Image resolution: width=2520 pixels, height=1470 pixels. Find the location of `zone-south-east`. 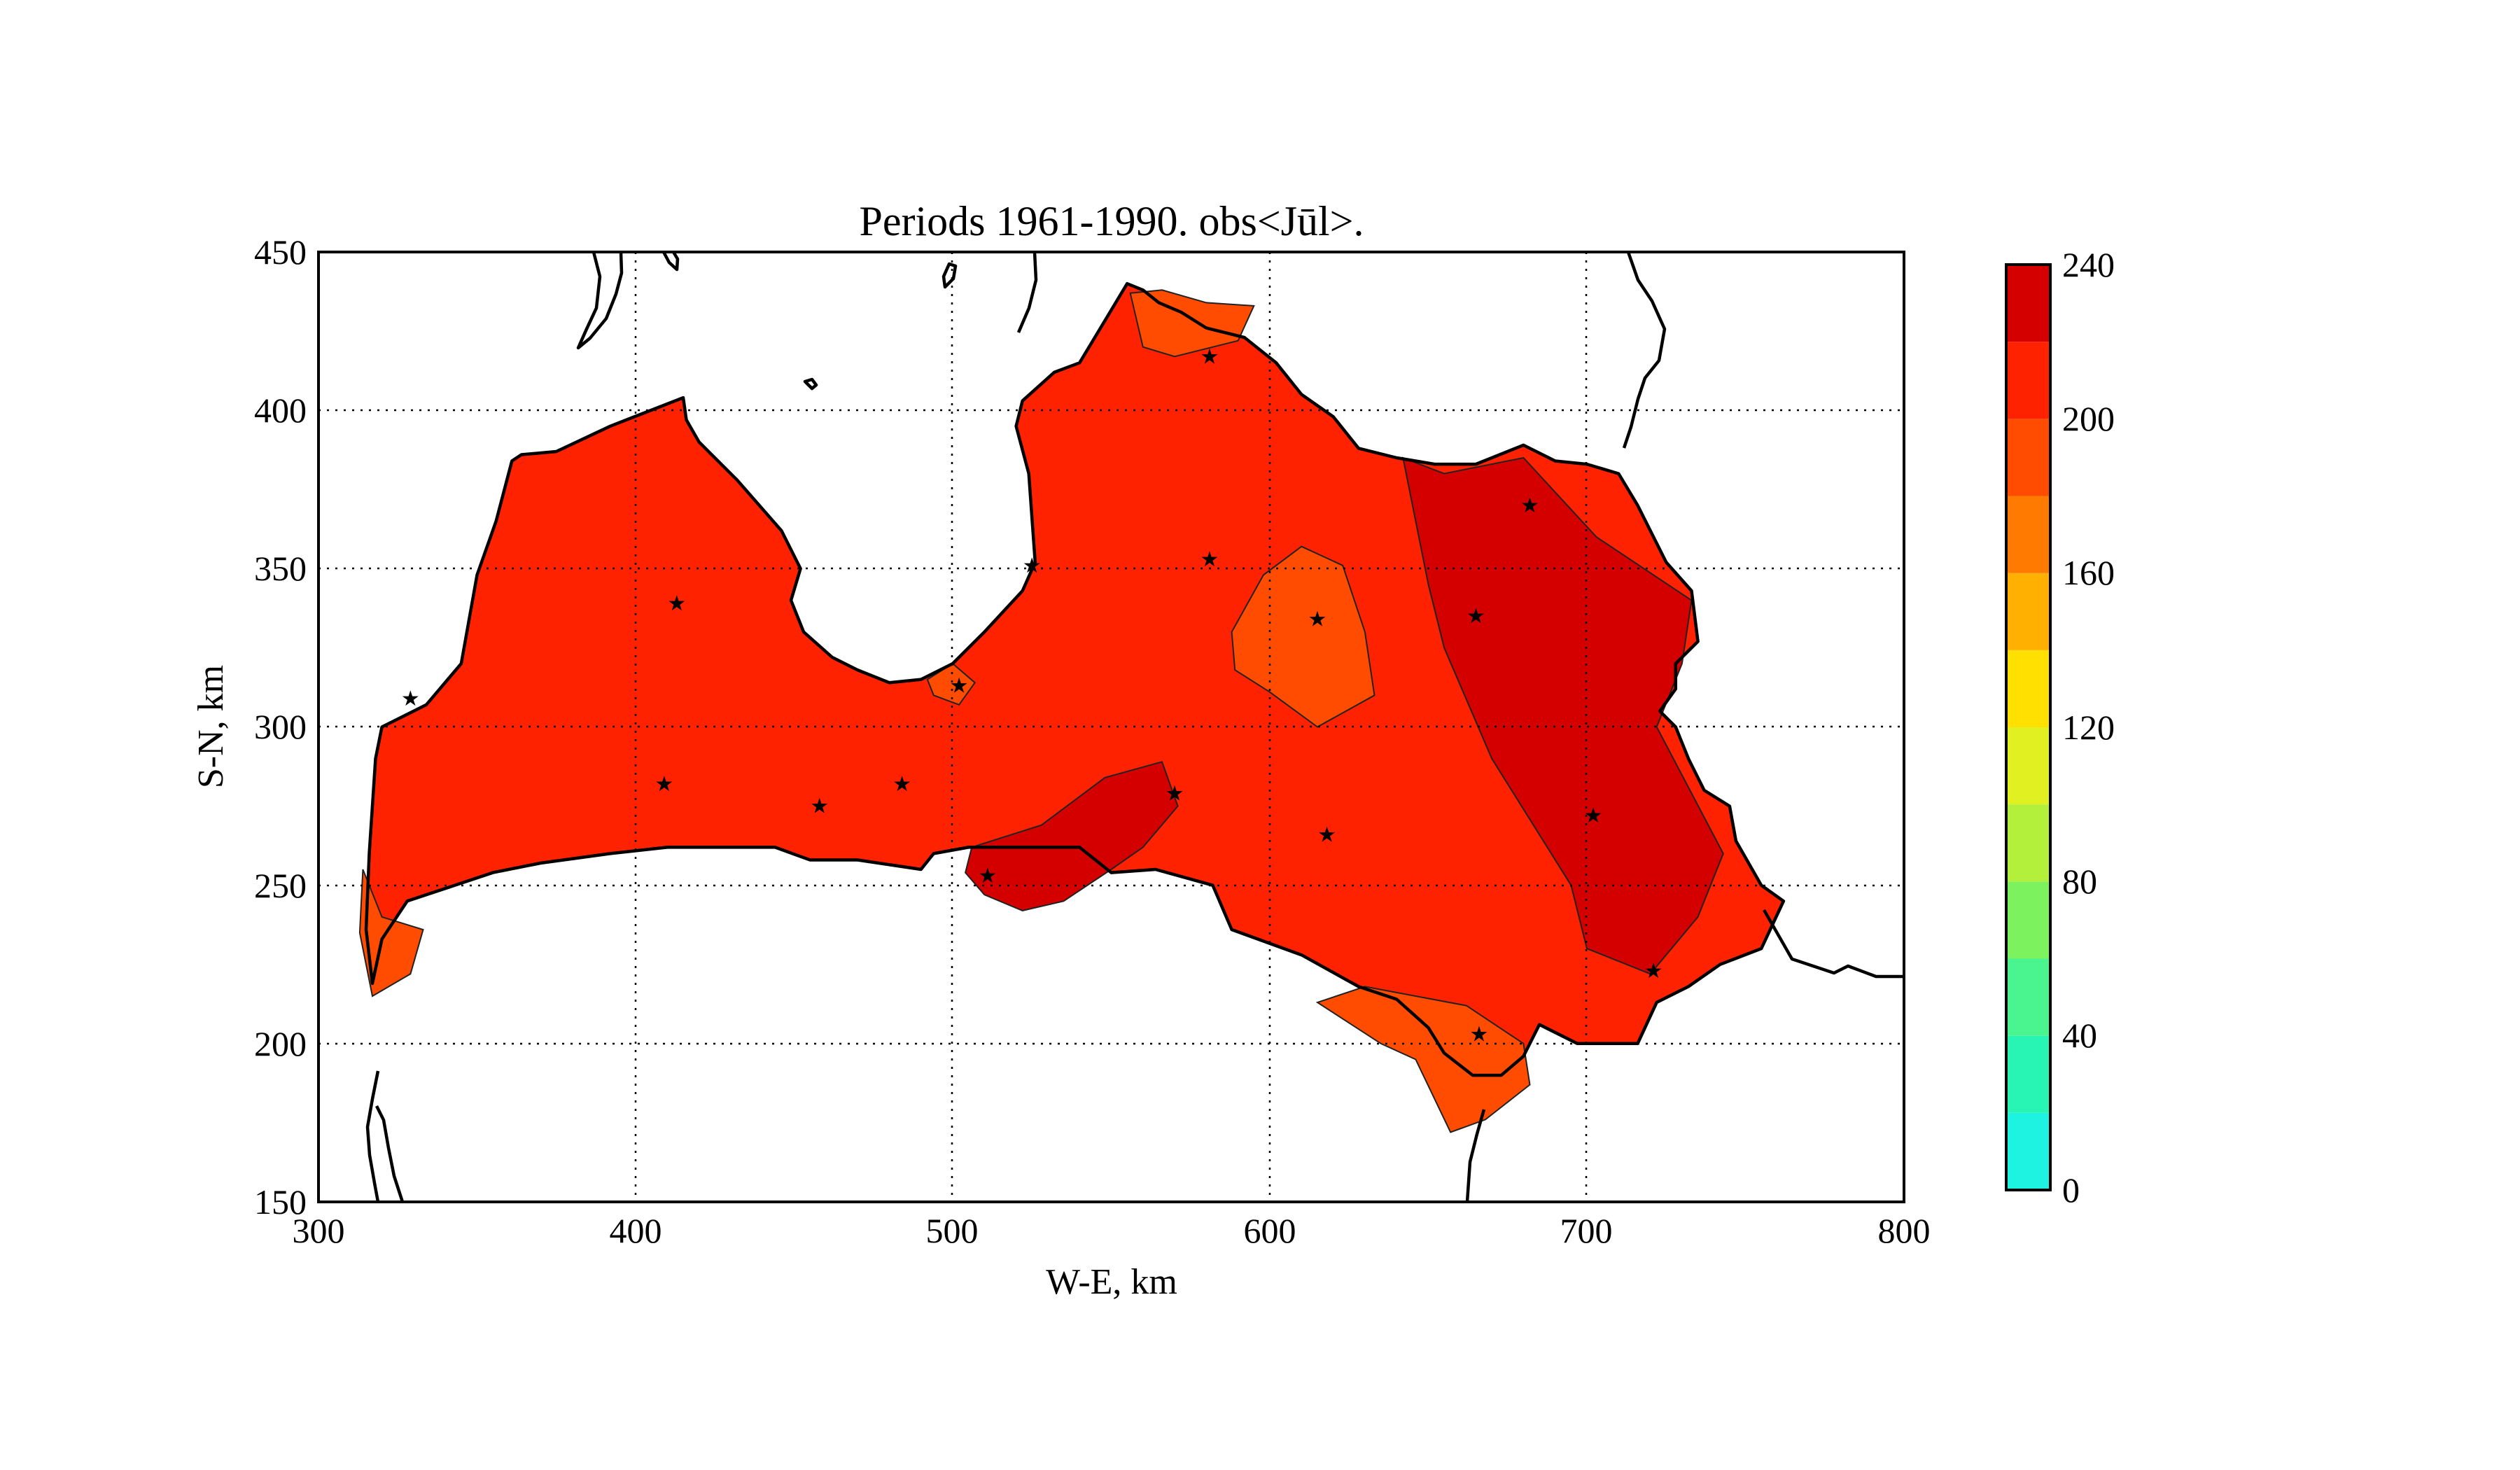

zone-south-east is located at coordinates (1423, 1059).